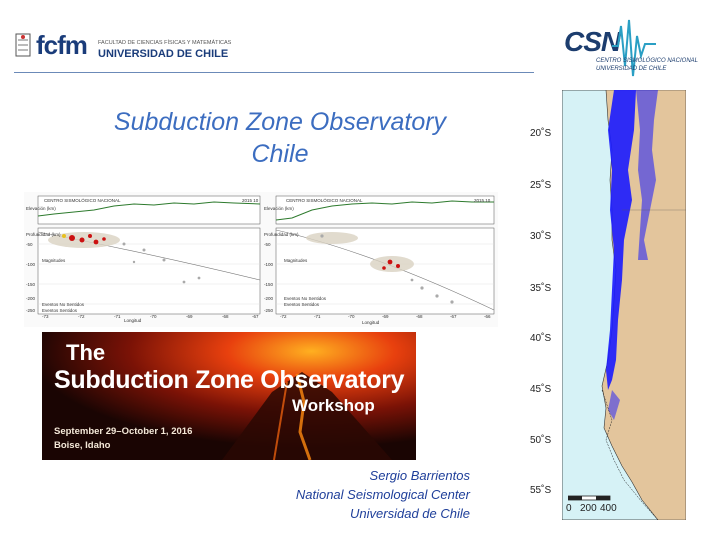 This screenshot has height=540, width=720. I want to click on chile-seismicity-map, so click(624, 305).